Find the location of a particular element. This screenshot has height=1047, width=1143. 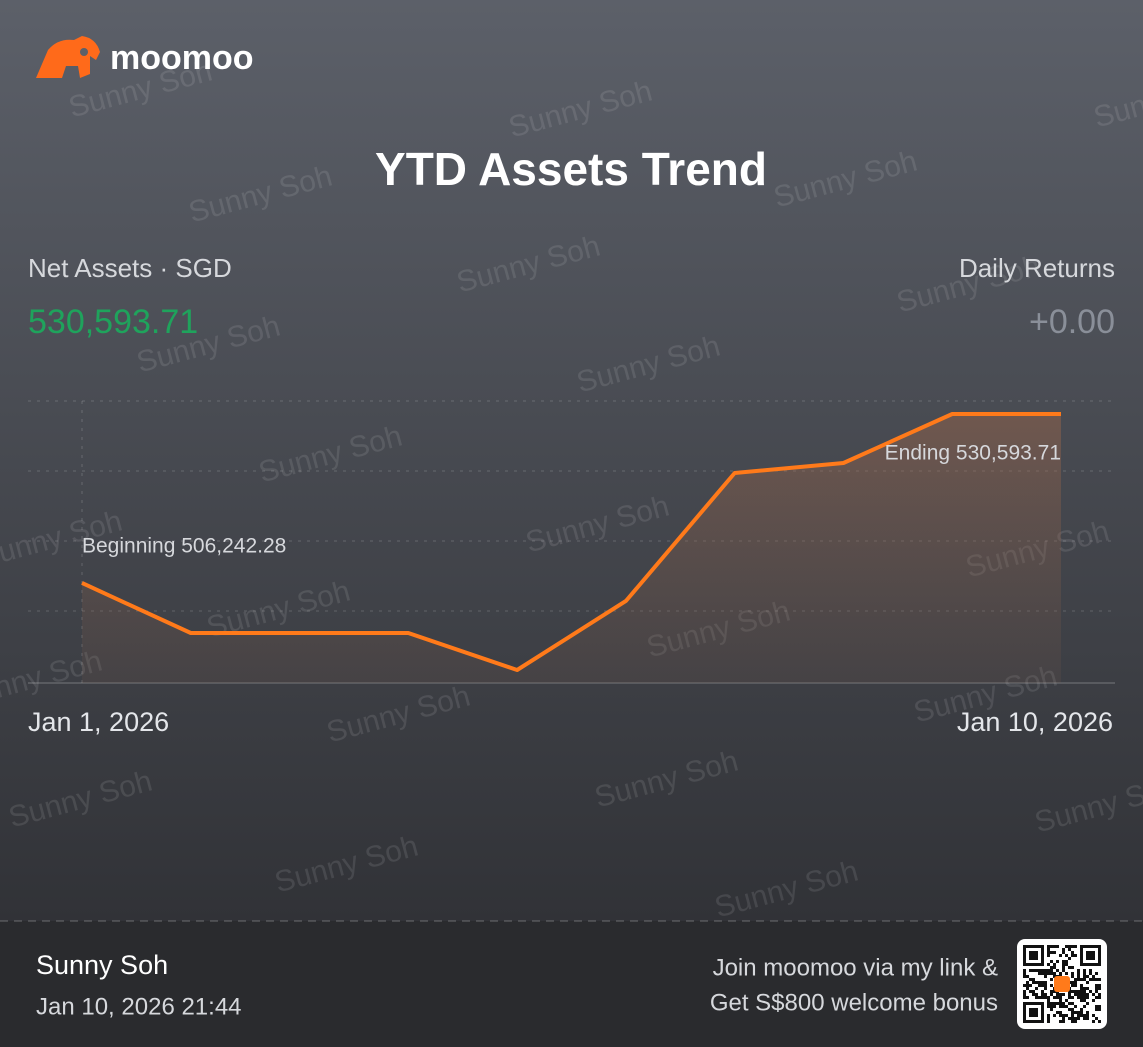

x-tick-label: Jan 1, 2026 is located at coordinates (98, 722).